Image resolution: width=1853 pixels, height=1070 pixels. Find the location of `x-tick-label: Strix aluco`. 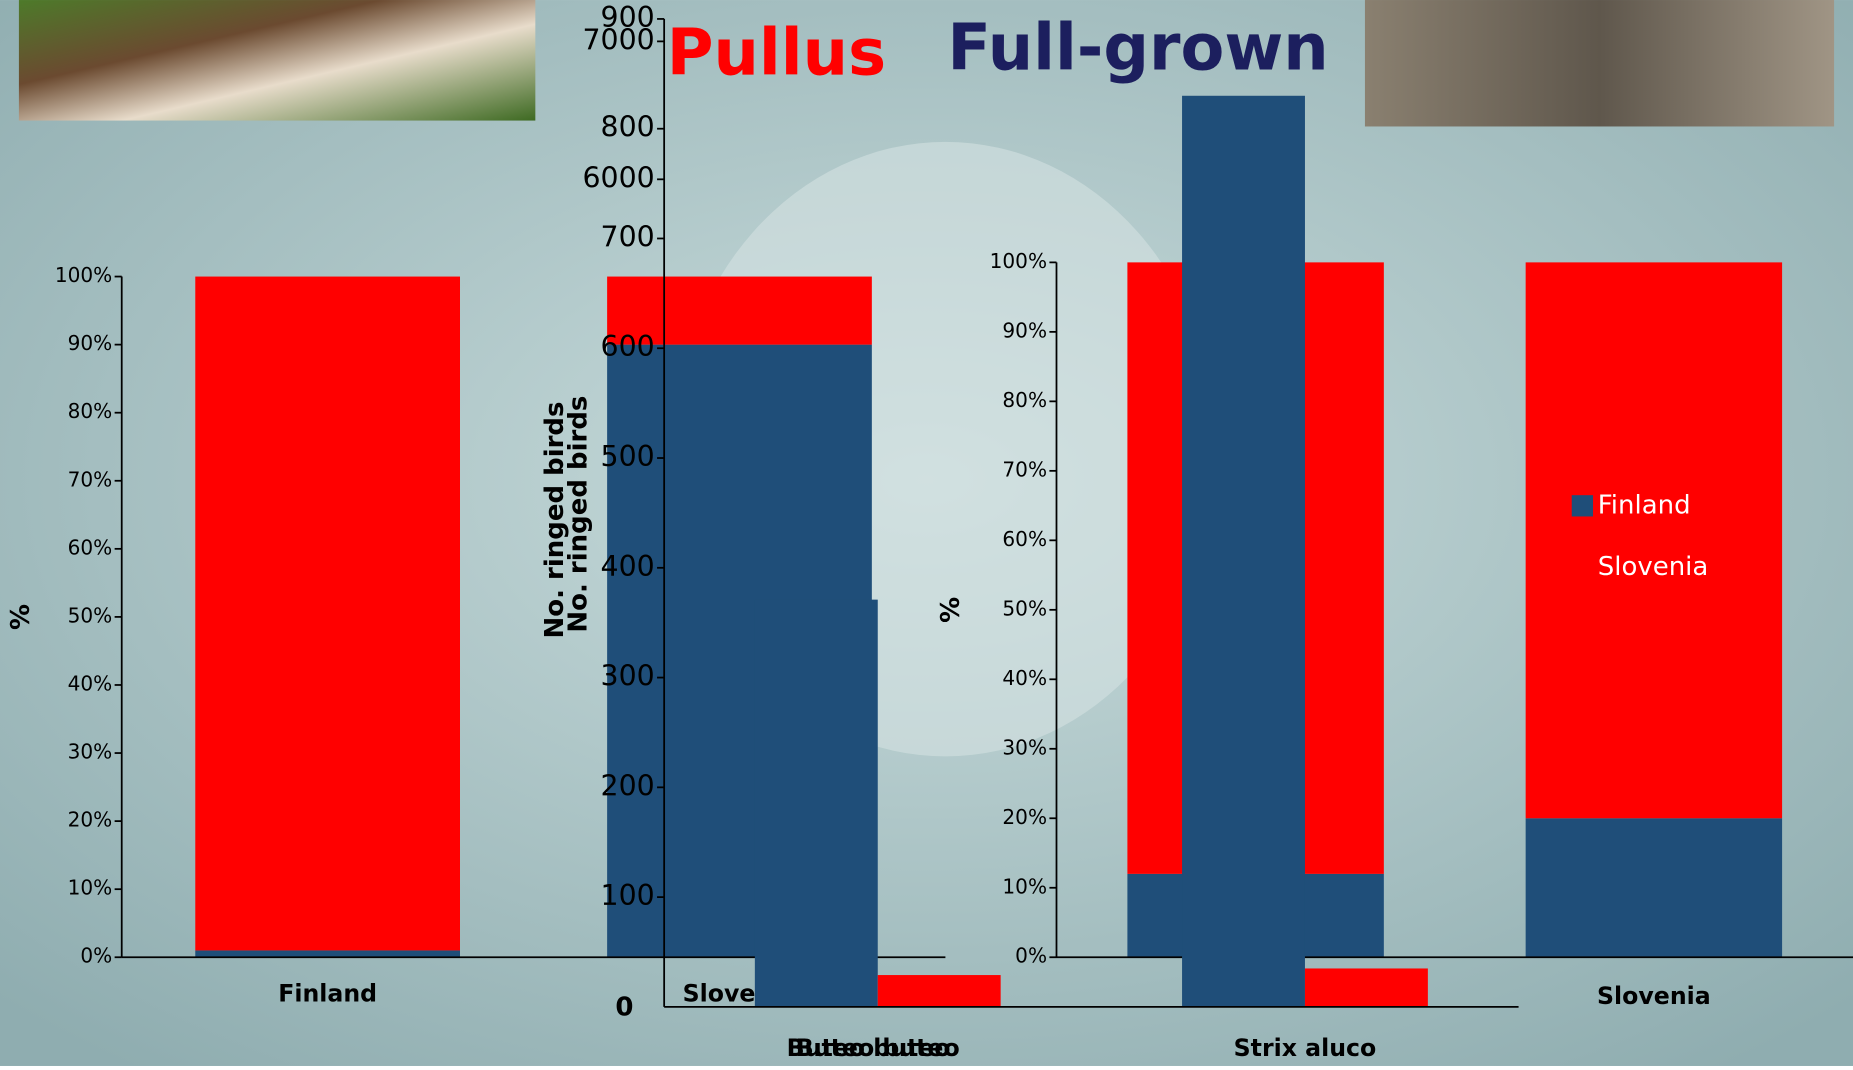

x-tick-label: Strix aluco is located at coordinates (1305, 1048).